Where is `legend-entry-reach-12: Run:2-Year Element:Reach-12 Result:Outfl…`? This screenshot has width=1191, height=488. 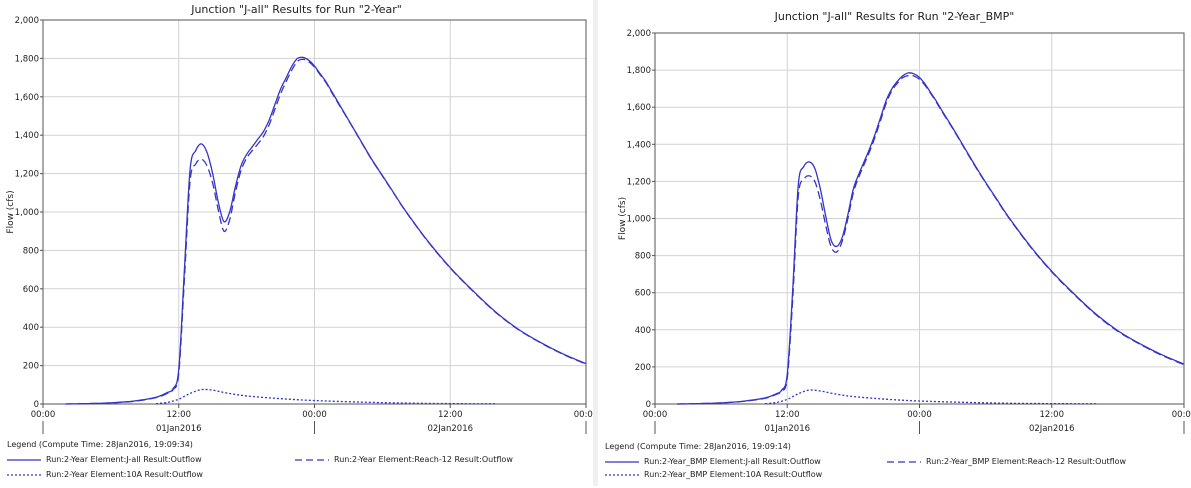
legend-entry-reach-12: Run:2-Year Element:Reach-12 Result:Outfl… is located at coordinates (404, 459).